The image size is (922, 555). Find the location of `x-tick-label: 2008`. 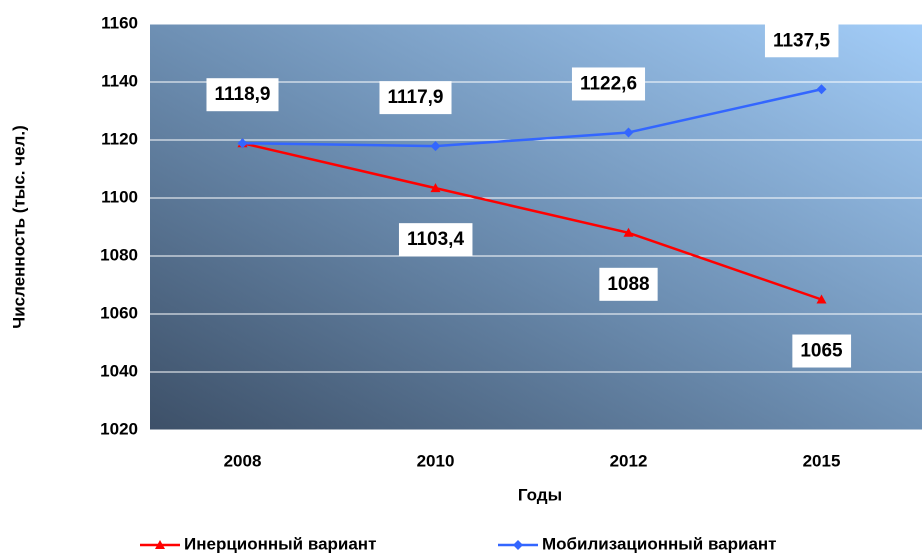

x-tick-label: 2008 is located at coordinates (243, 460).